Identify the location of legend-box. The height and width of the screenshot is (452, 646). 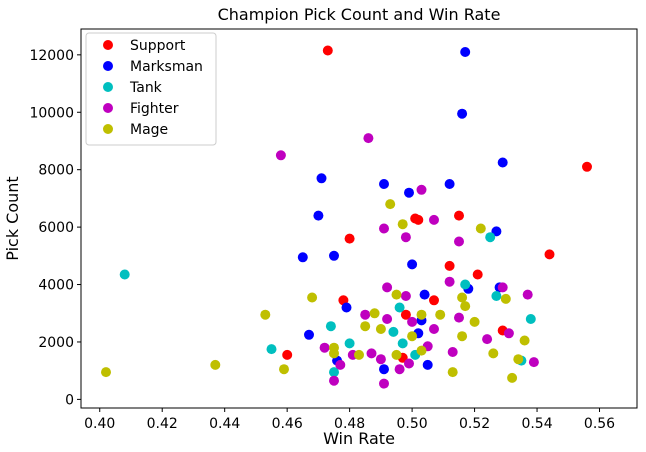
(151, 89).